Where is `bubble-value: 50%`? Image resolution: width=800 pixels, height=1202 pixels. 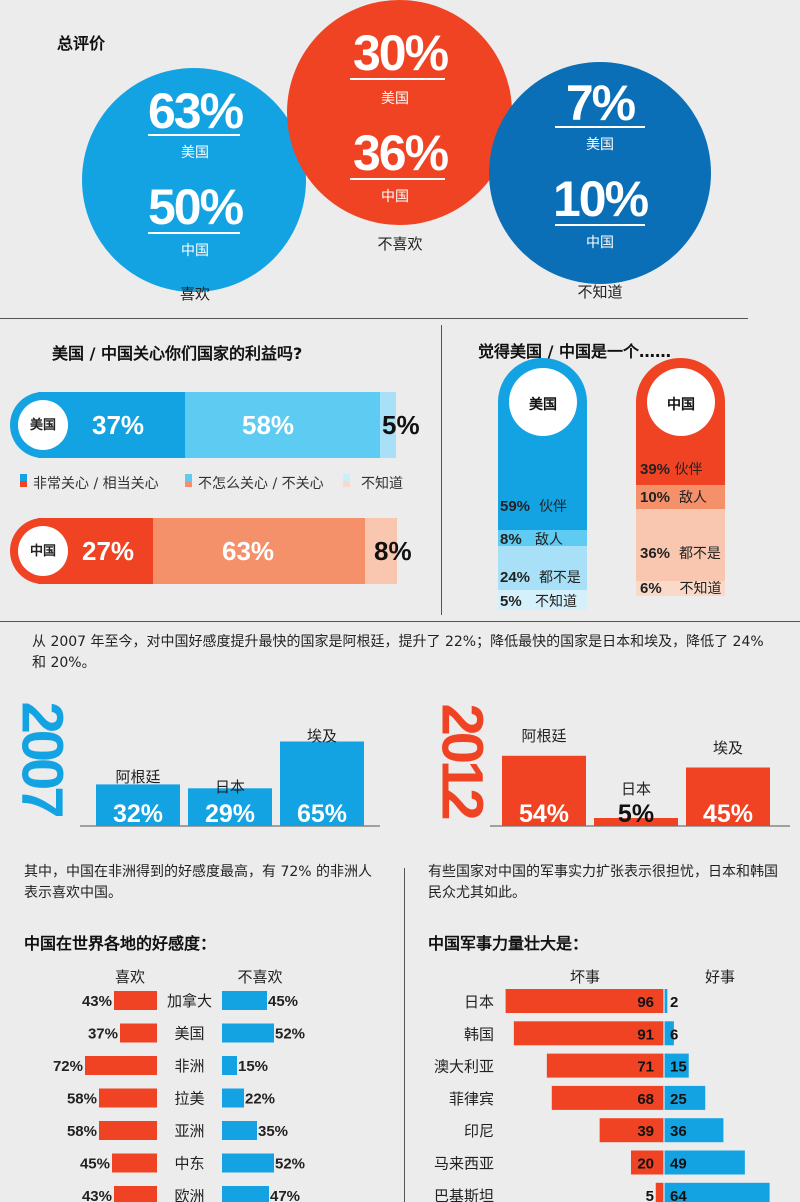 bubble-value: 50% is located at coordinates (195, 207).